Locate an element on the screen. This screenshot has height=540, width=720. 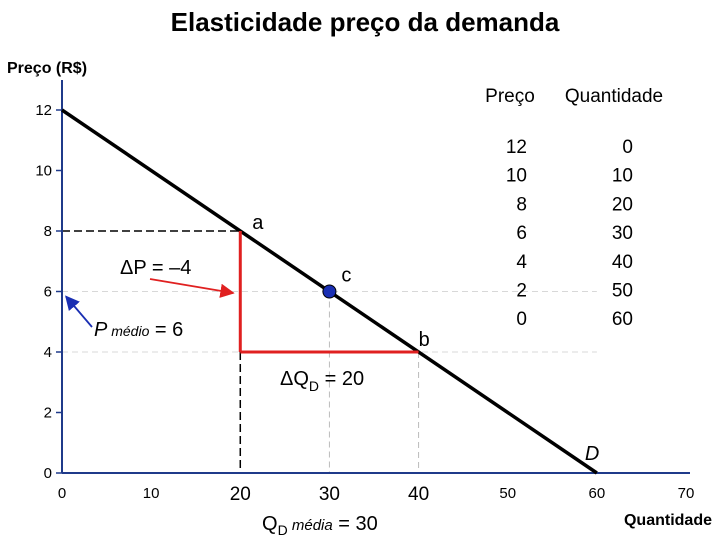
midpoint-c-marker is located at coordinates (329, 291).